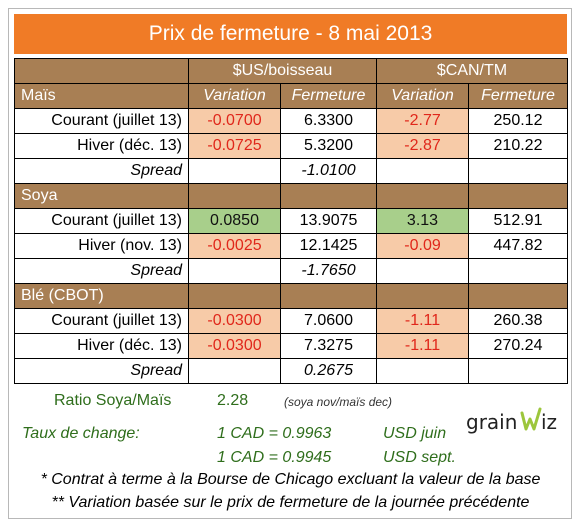 Image resolution: width=581 pixels, height=527 pixels. Describe the element at coordinates (328, 171) in the screenshot. I see `spread-value: -1.0100` at that location.